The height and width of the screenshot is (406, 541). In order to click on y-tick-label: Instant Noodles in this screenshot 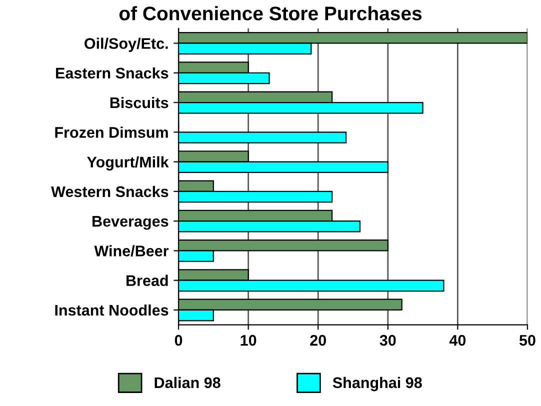, I will do `click(111, 310)`.